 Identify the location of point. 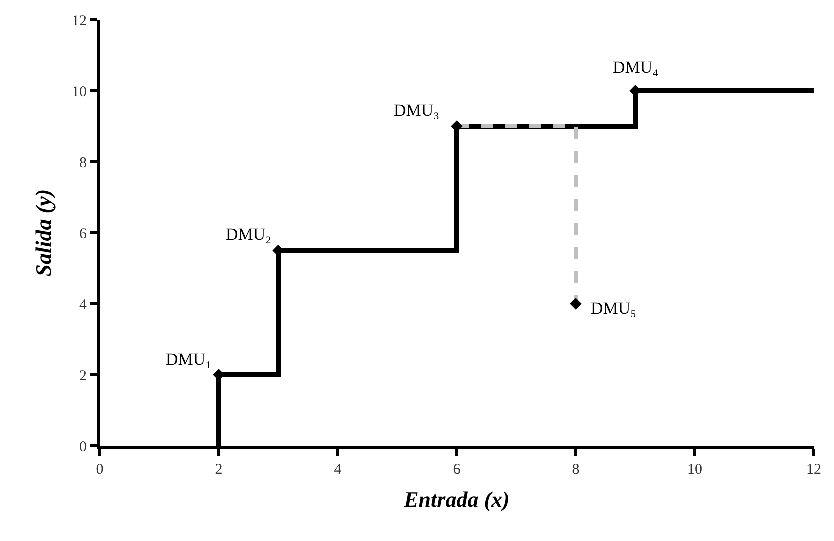
(576, 304).